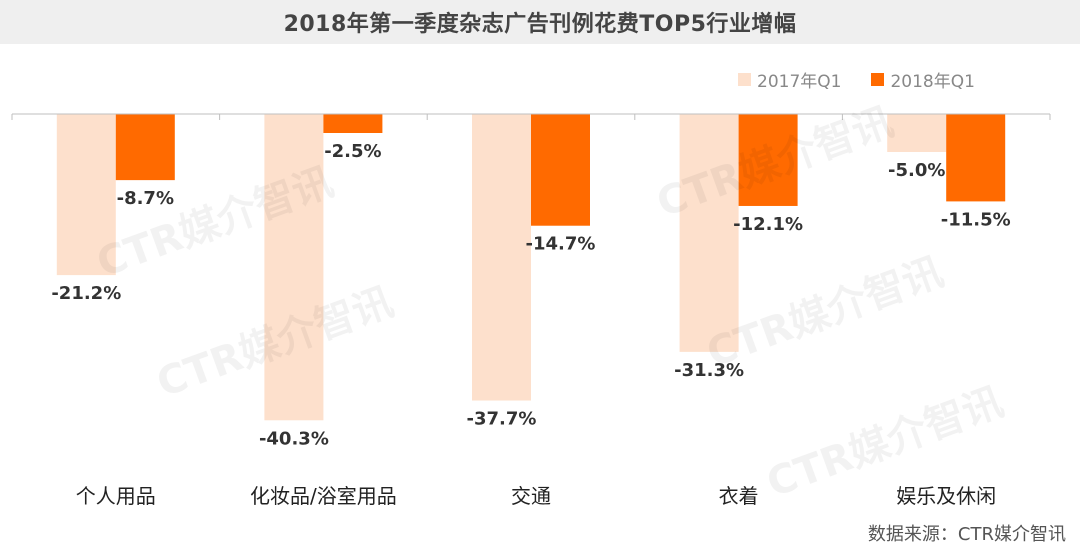 Image resolution: width=1080 pixels, height=558 pixels. Describe the element at coordinates (116, 496) in the screenshot. I see `category-label: 个人用品` at that location.